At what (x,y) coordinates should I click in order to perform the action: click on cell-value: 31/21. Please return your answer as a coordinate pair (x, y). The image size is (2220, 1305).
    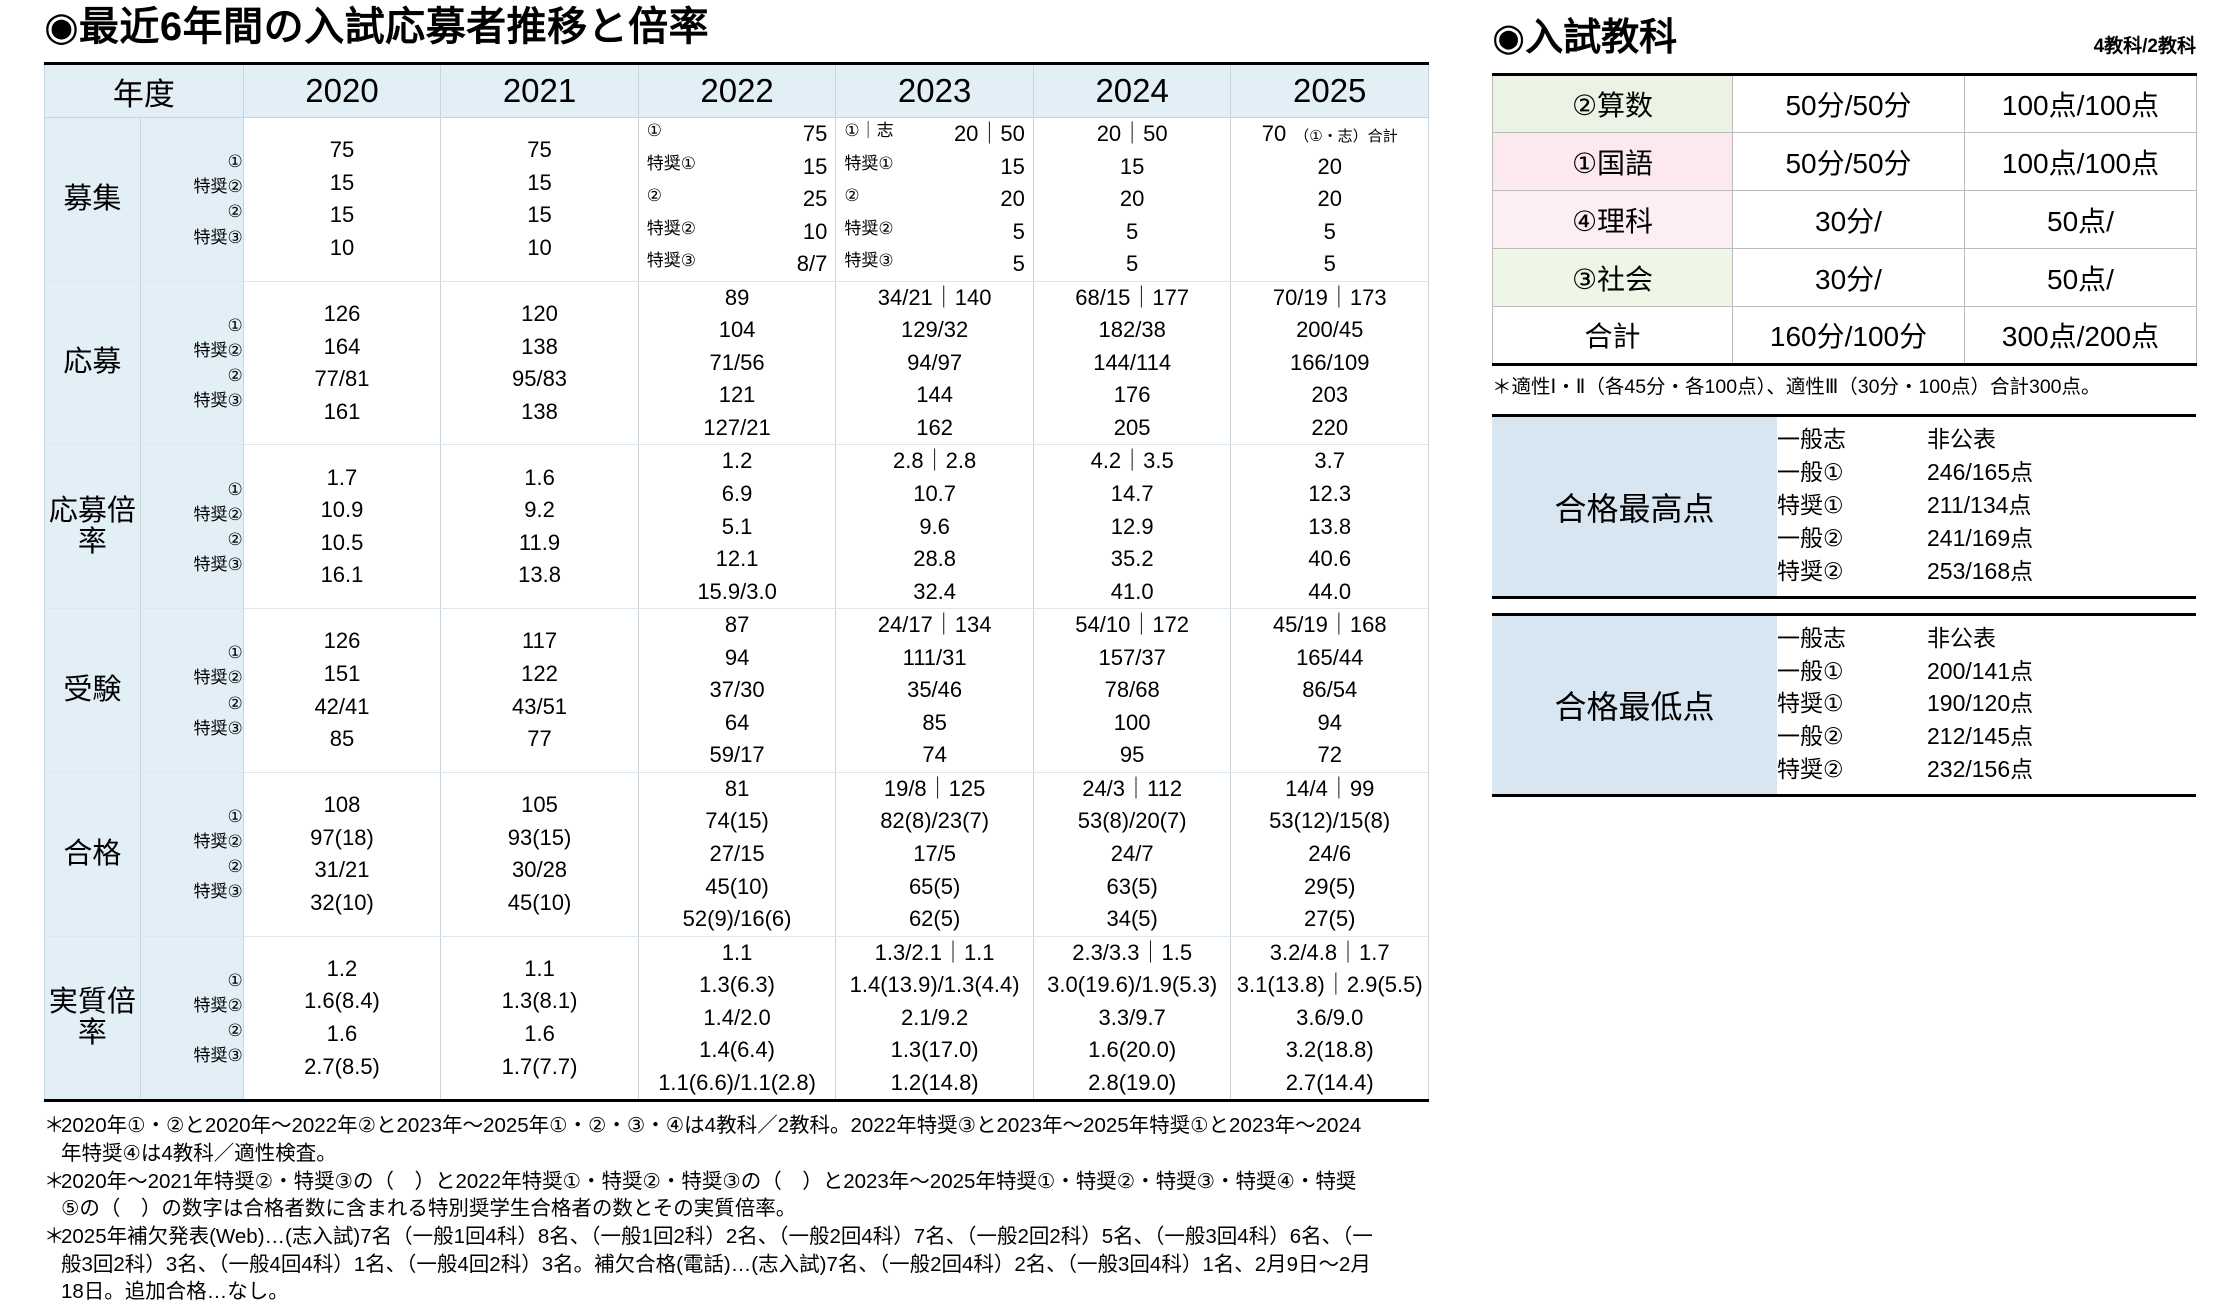
    Looking at the image, I should click on (342, 870).